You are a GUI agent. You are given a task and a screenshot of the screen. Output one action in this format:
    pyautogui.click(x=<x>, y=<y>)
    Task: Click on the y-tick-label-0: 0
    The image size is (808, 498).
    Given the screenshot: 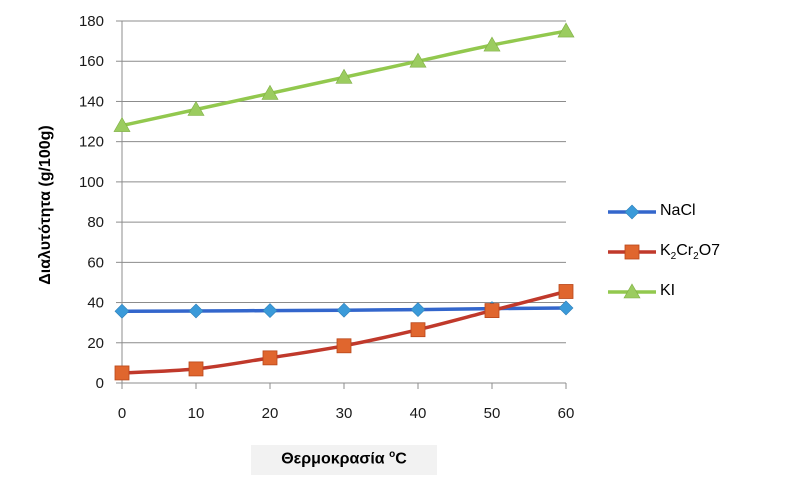 What is the action you would take?
    pyautogui.click(x=100, y=383)
    